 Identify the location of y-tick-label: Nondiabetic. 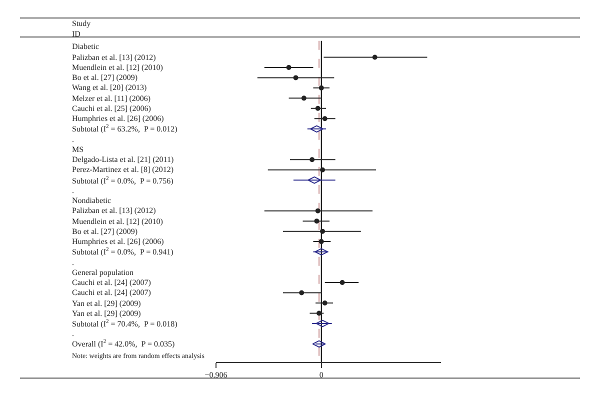
(92, 200).